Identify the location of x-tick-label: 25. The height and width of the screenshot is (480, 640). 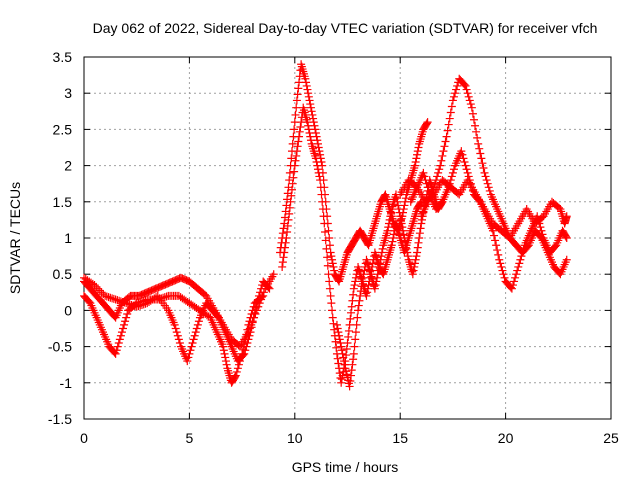
(611, 438).